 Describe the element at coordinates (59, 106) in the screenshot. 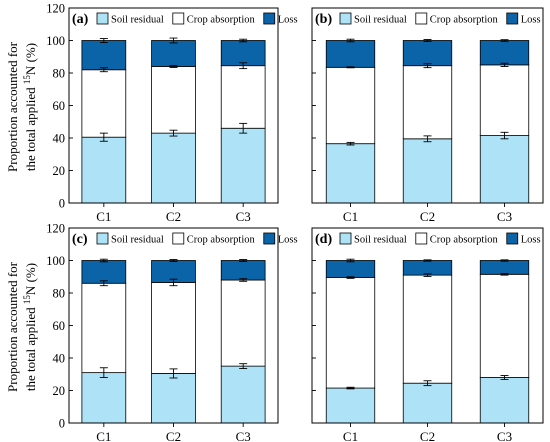

I see `y-tick-label-60: 60` at that location.